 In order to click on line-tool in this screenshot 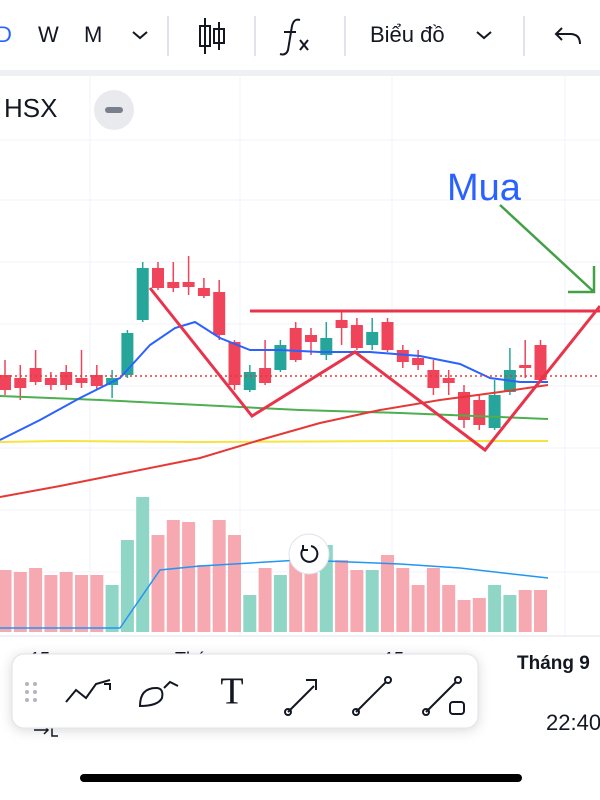, I will do `click(371, 697)`.